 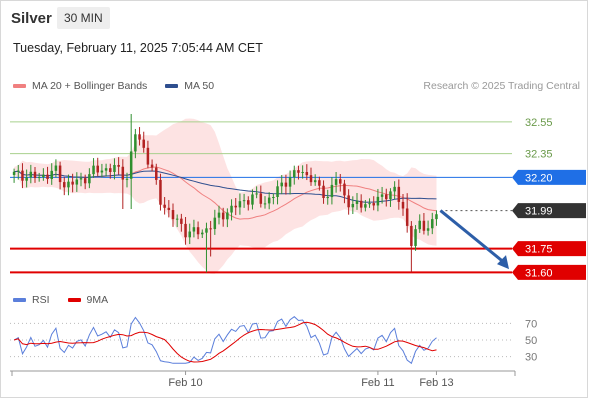 What do you see at coordinates (436, 383) in the screenshot?
I see `time-tick-label-2: Feb 13` at bounding box center [436, 383].